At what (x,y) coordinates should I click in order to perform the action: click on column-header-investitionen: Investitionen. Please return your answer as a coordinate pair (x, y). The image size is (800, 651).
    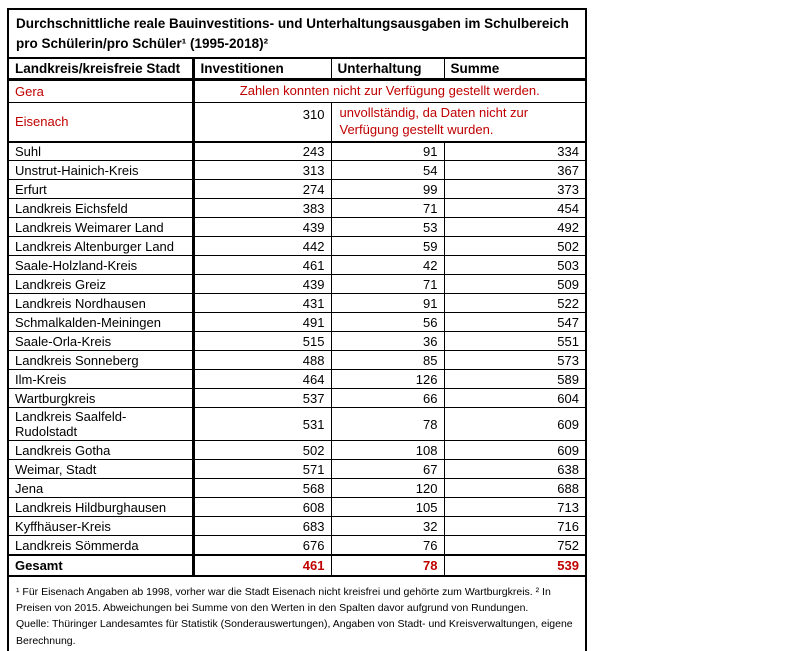
    Looking at the image, I should click on (262, 69).